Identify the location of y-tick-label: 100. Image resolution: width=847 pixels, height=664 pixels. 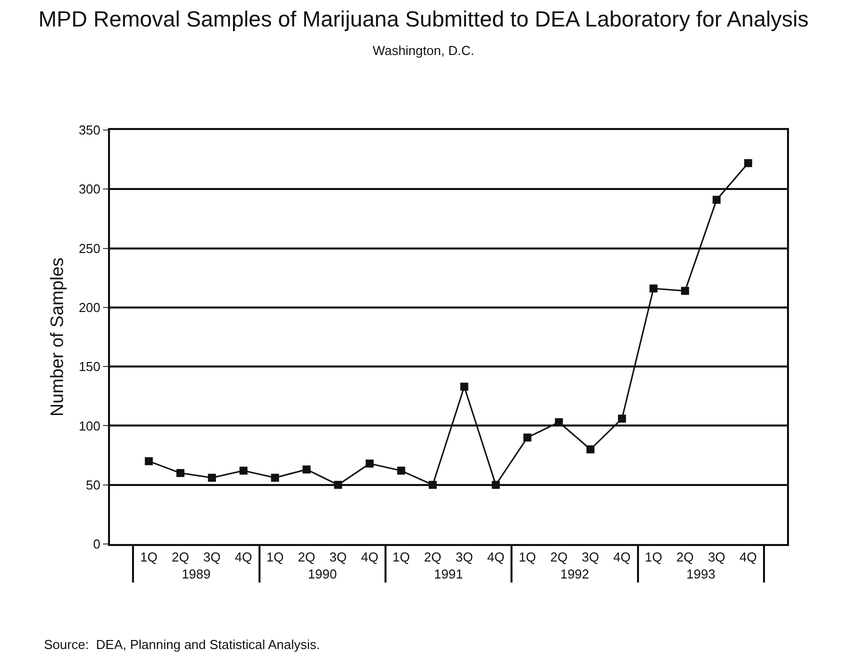
(89, 426).